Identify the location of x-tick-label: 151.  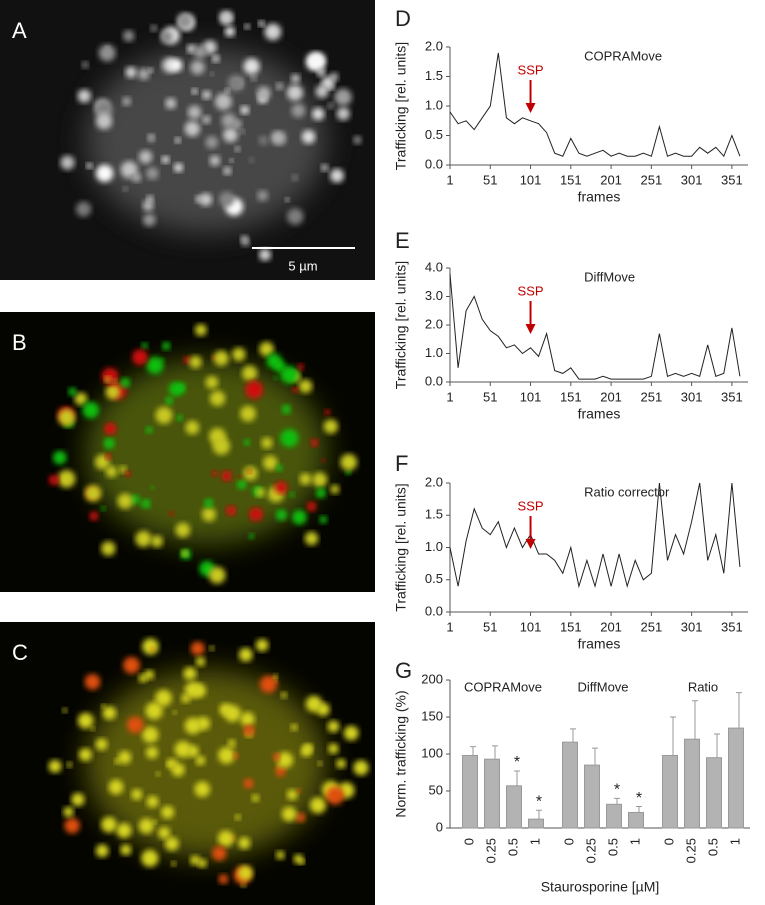
(571, 396).